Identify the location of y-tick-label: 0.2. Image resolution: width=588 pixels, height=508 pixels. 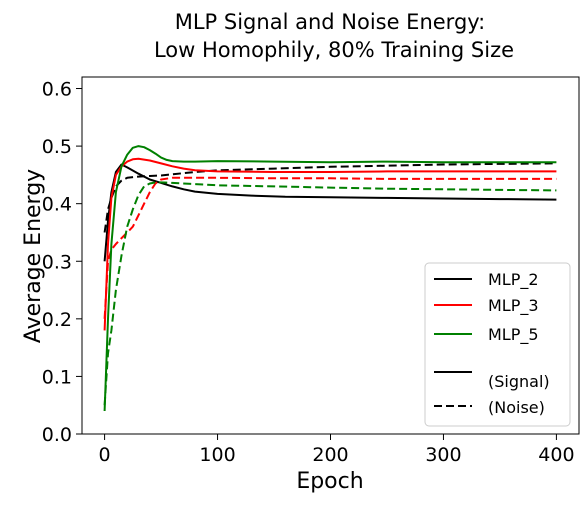
(57, 320).